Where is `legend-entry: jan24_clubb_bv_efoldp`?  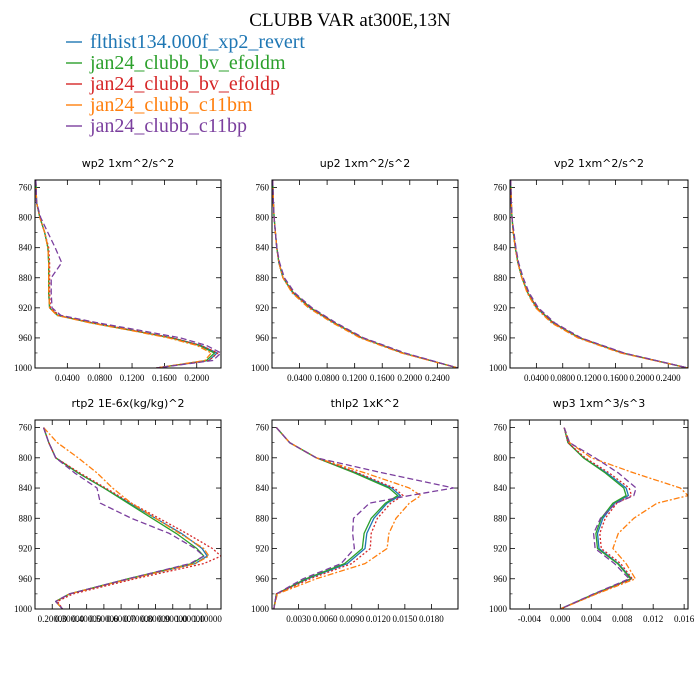 legend-entry: jan24_clubb_bv_efoldp is located at coordinates (173, 84).